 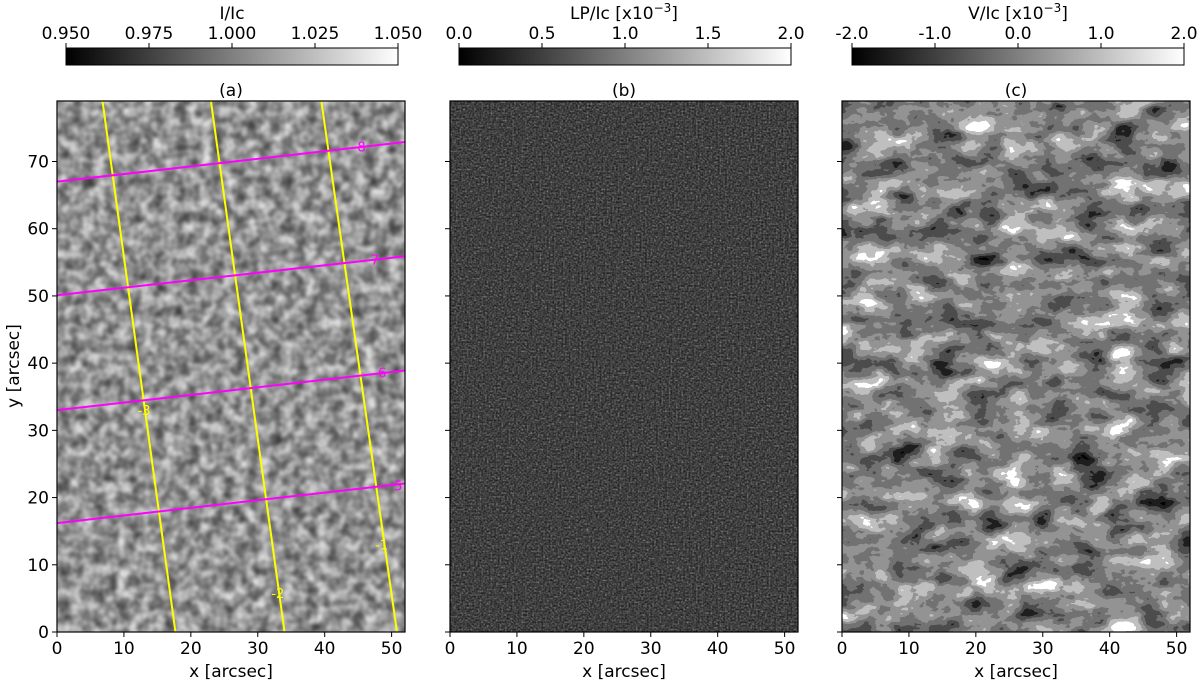 What do you see at coordinates (382, 374) in the screenshot?
I see `overlay-line-label: 6` at bounding box center [382, 374].